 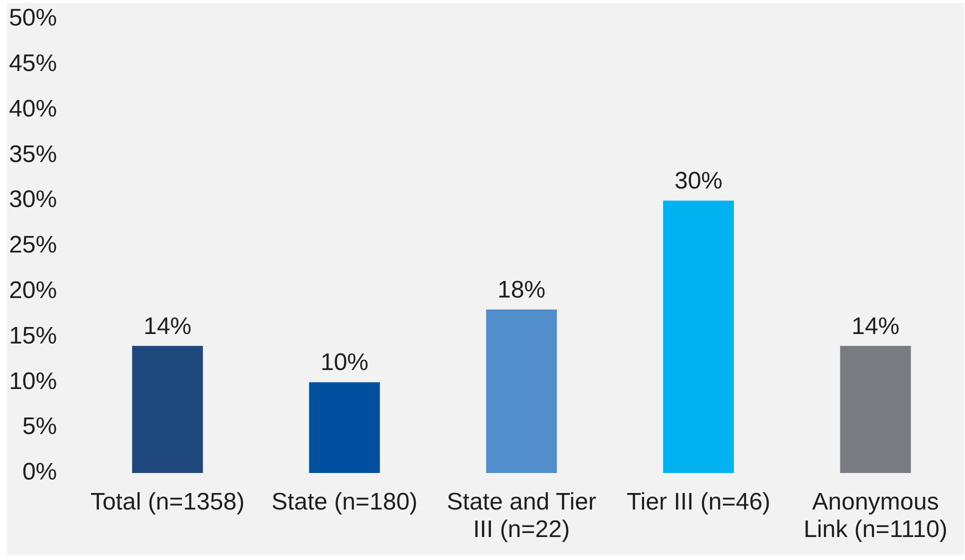 What do you see at coordinates (32, 154) in the screenshot?
I see `y-tick-label: 35%` at bounding box center [32, 154].